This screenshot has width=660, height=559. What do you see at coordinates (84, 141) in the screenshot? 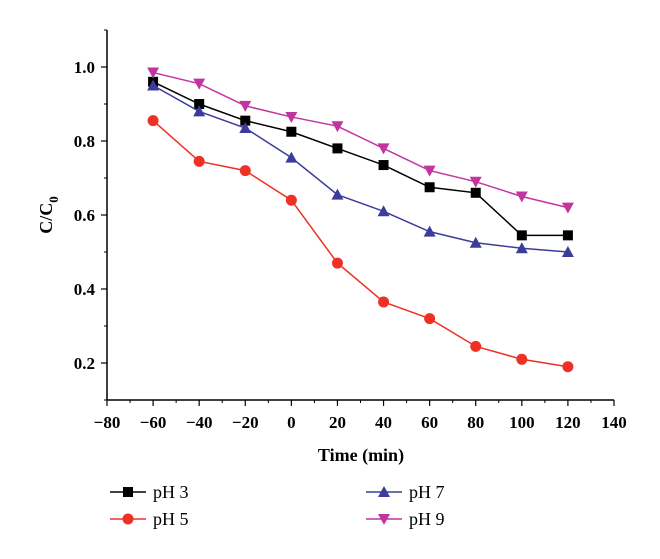
I see `y-tick-label: 0.8` at bounding box center [84, 141].